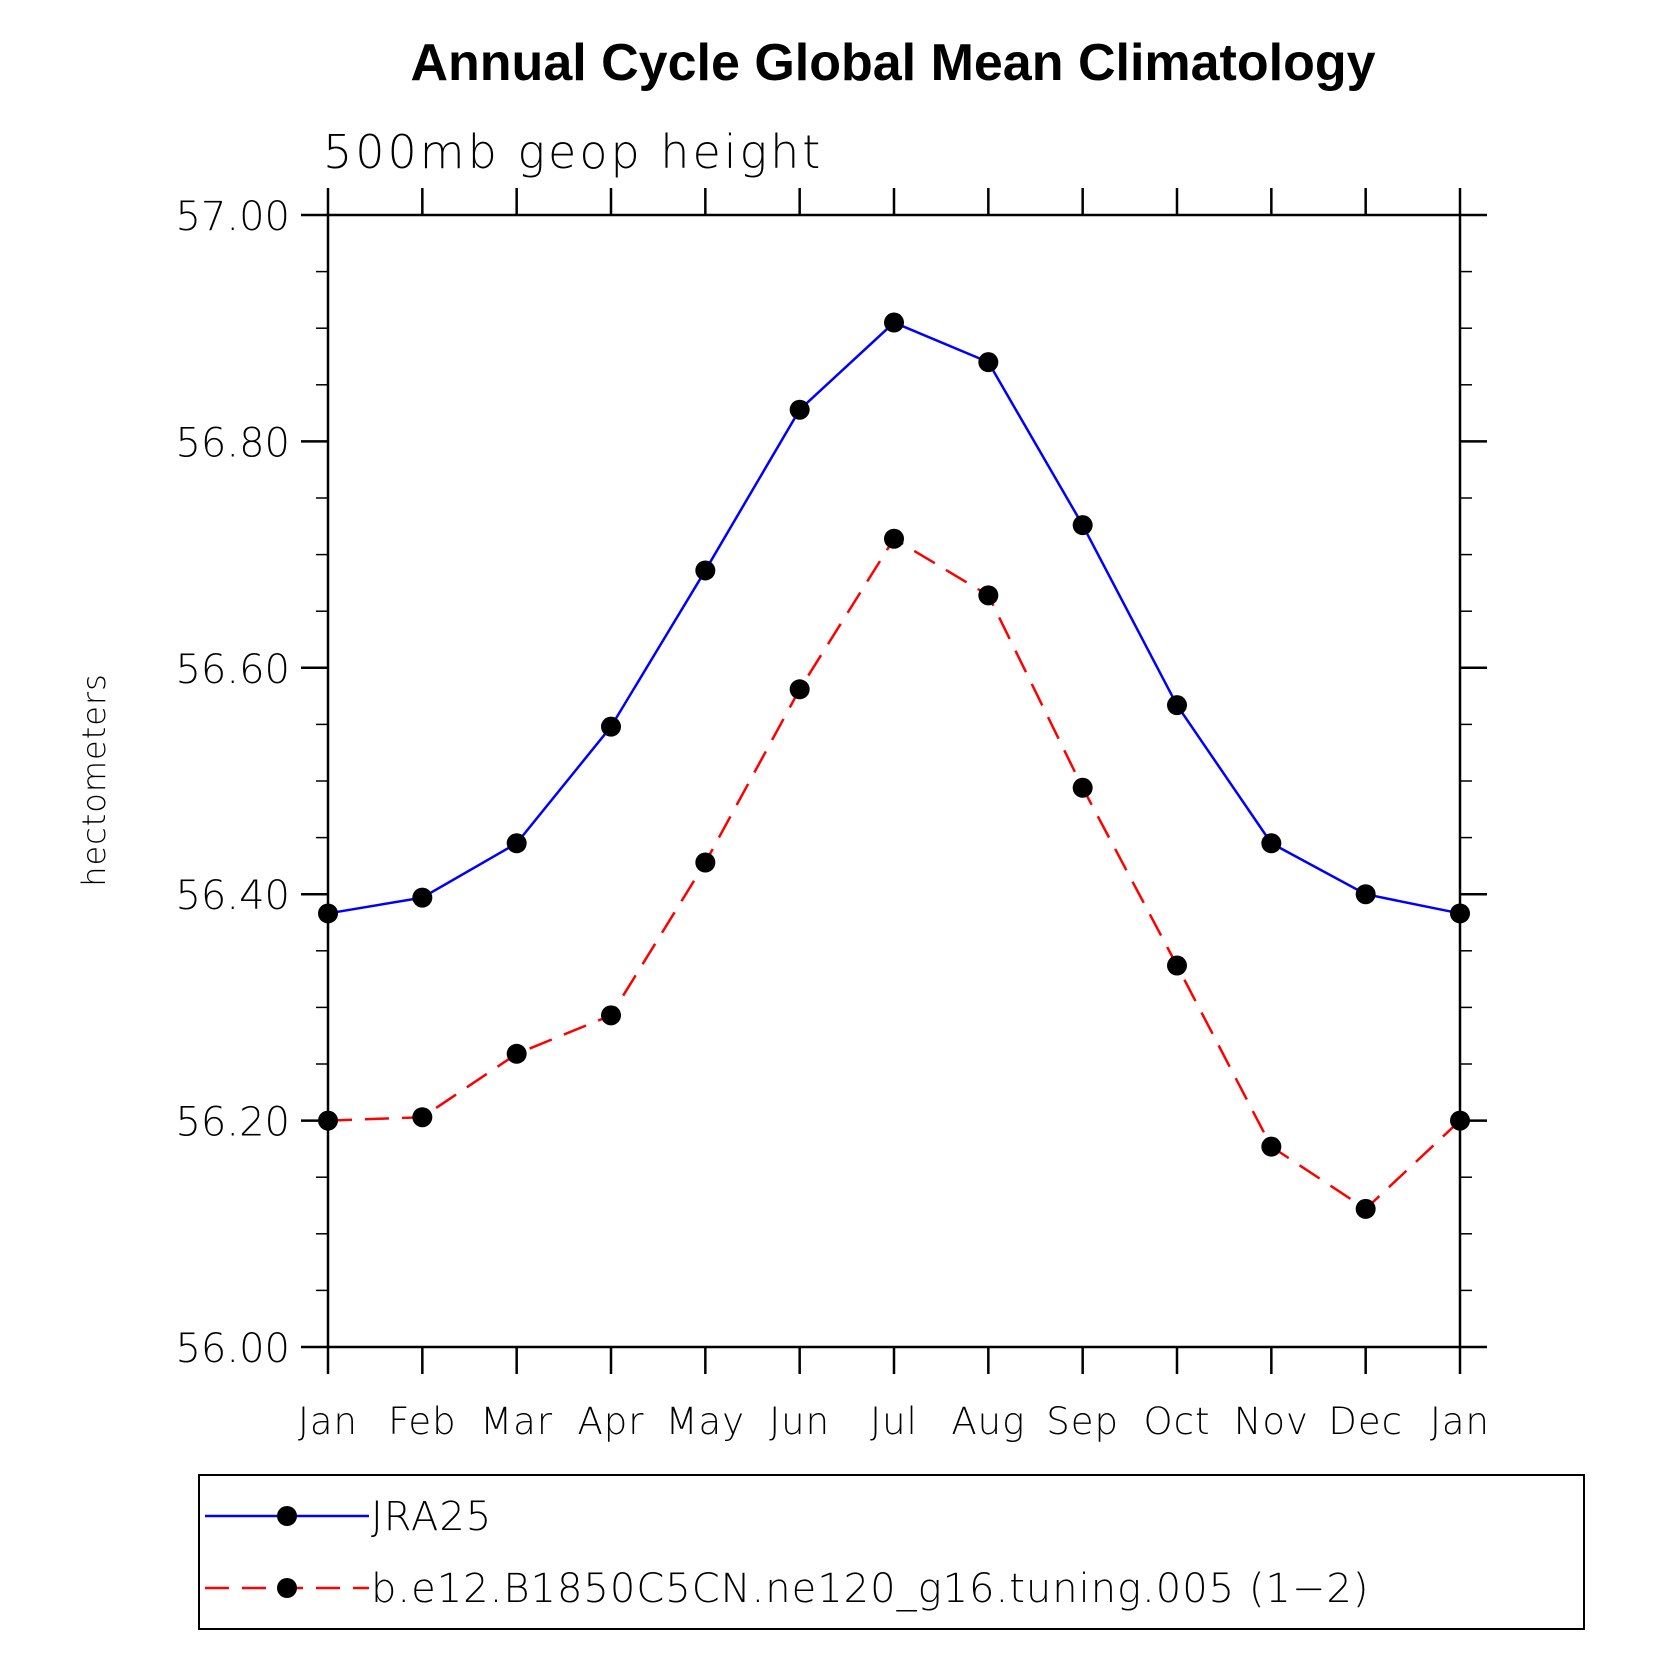 Image resolution: width=1658 pixels, height=1658 pixels. I want to click on x-tick-label: Oct, so click(1177, 1421).